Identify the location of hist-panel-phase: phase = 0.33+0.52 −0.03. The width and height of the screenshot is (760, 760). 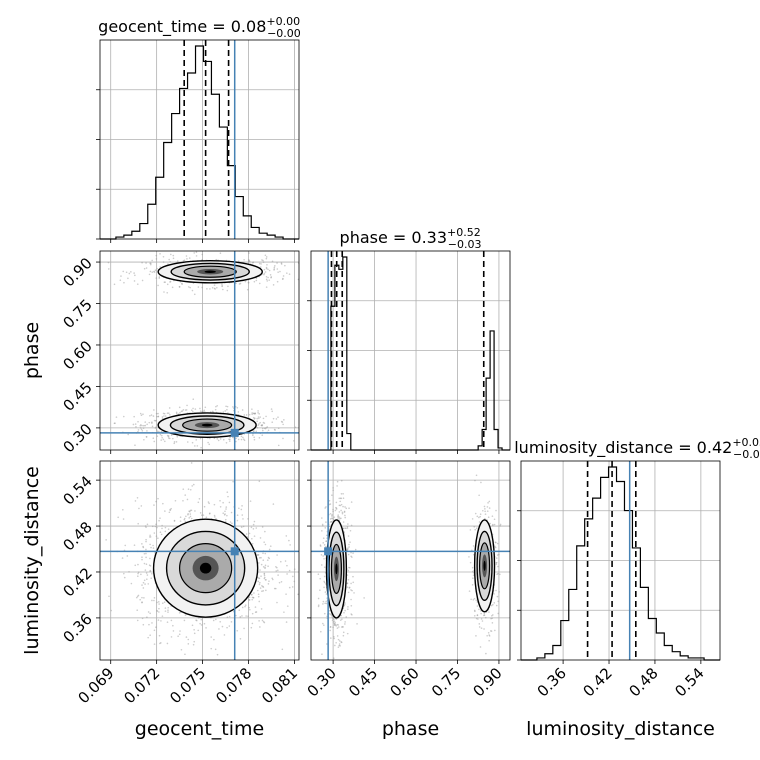
(409, 340).